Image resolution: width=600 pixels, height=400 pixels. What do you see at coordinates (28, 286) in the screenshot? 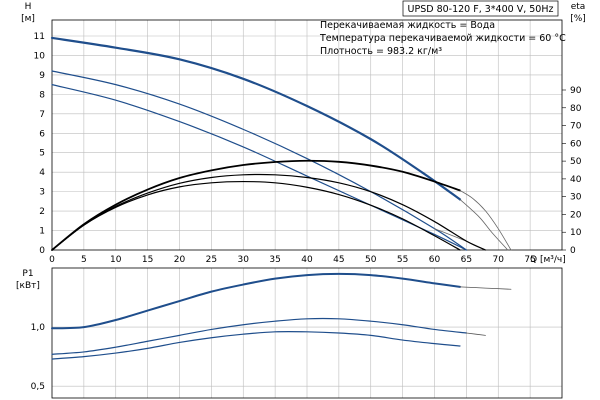
I see `power-y-axis-unit: [кВт]` at bounding box center [28, 286].